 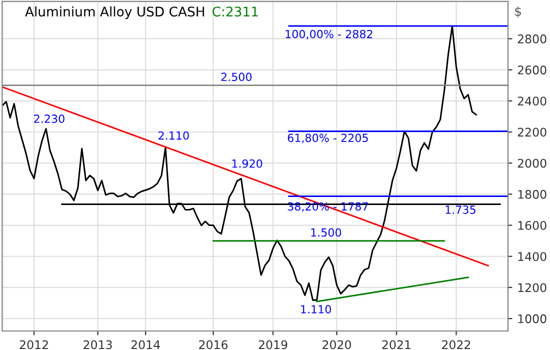 What do you see at coordinates (532, 319) in the screenshot?
I see `y-tick-label: 1000` at bounding box center [532, 319].